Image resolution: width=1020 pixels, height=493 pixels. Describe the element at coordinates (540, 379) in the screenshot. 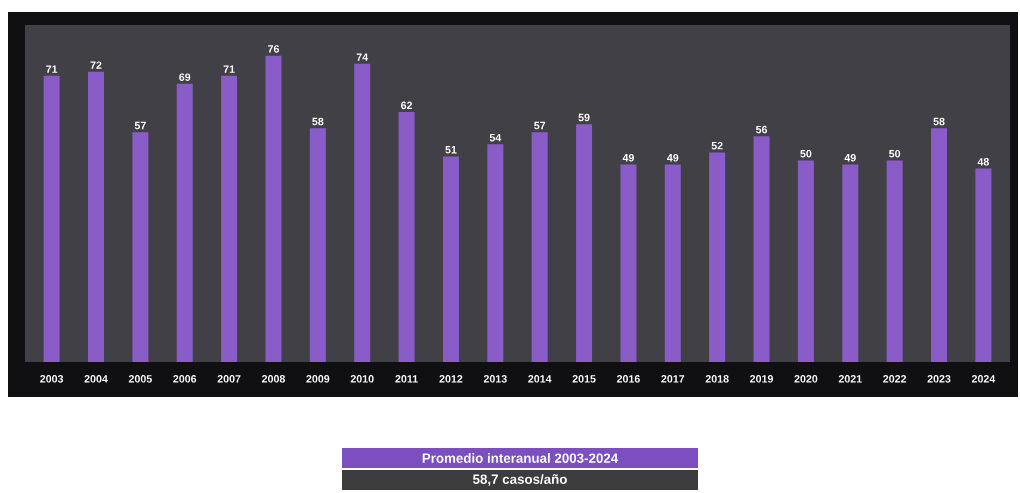

I see `x-tick-label: 2014` at that location.